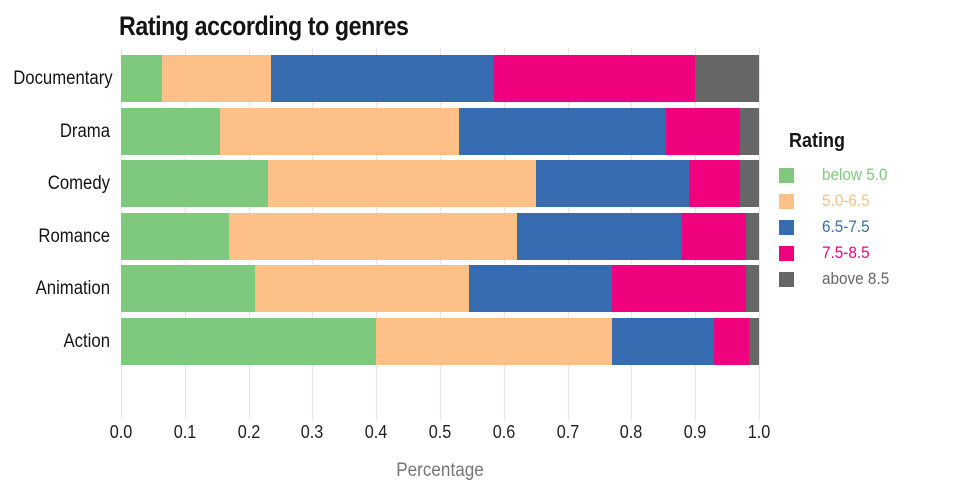  I want to click on bar-segment-drama-above-8.5, so click(749, 131).